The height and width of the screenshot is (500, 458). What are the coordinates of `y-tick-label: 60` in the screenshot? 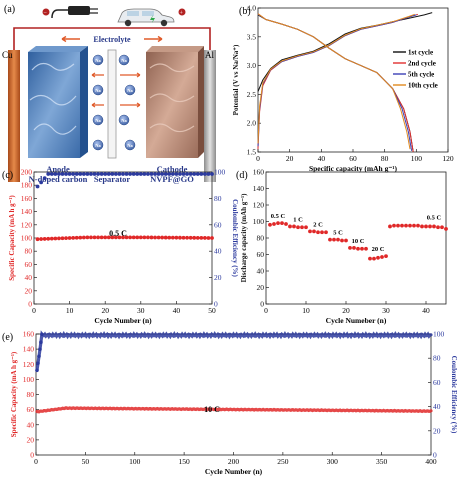 It's located at (31, 409).